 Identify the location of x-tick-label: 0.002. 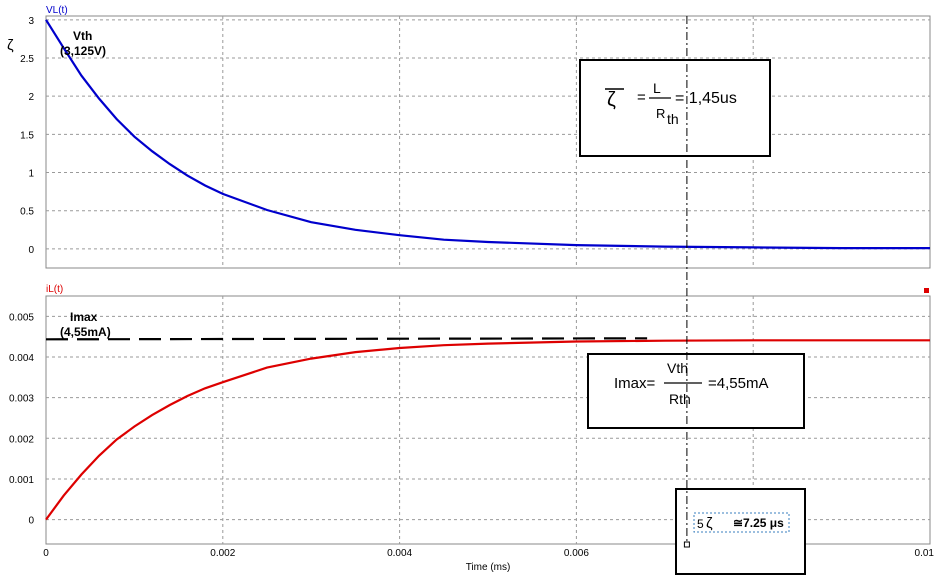
(222, 553).